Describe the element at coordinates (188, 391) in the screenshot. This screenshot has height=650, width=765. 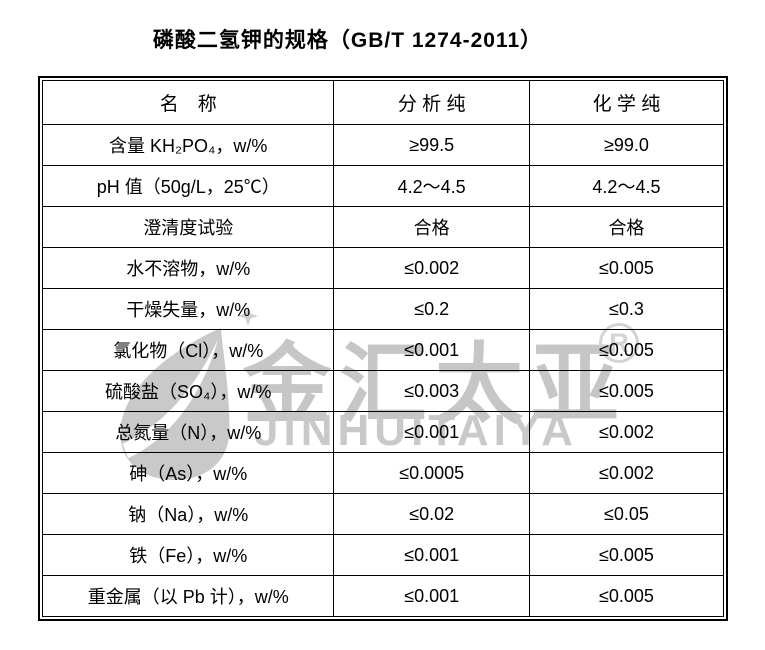
I see `spec-name-cell: 硫酸盐（SO₄），w/%` at that location.